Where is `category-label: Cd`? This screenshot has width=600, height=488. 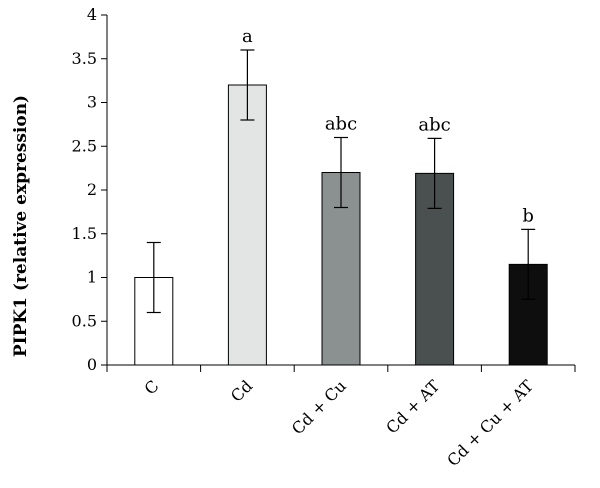 category-label: Cd is located at coordinates (241, 390).